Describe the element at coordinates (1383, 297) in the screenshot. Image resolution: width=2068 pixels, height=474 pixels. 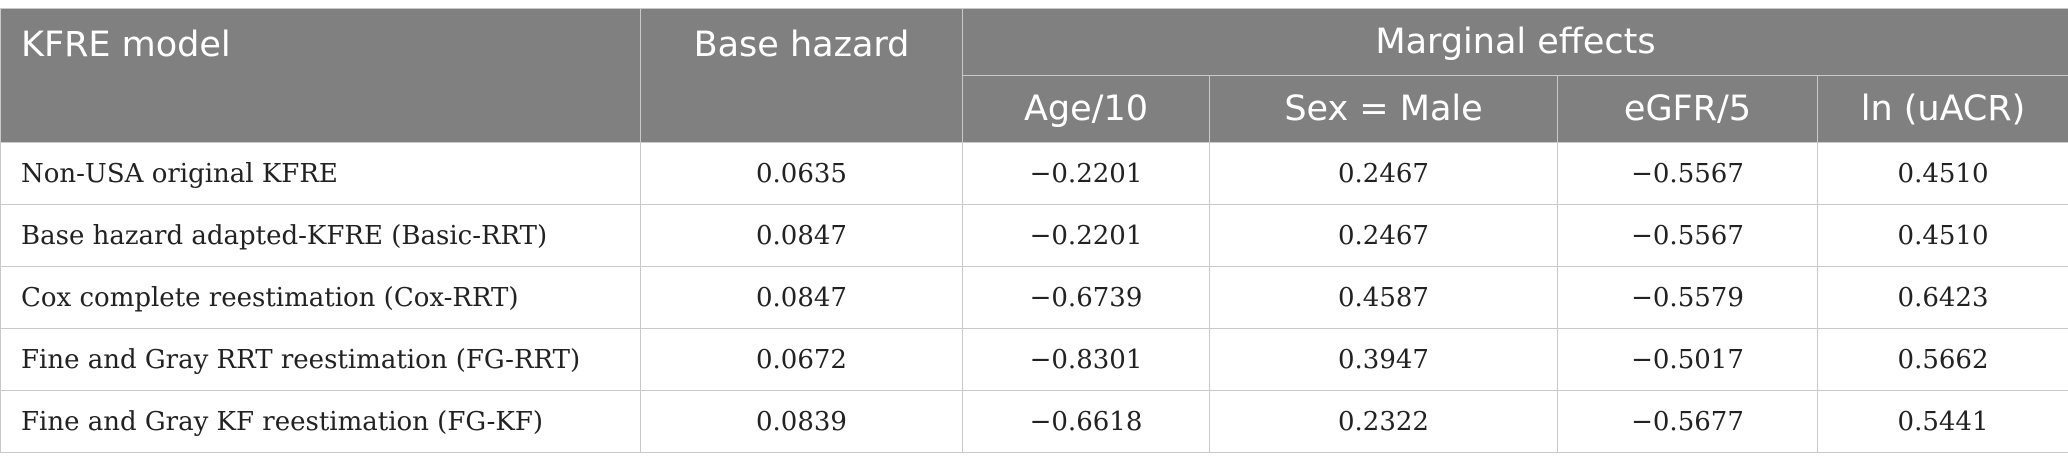
I see `cell-sex: 0.4587` at that location.